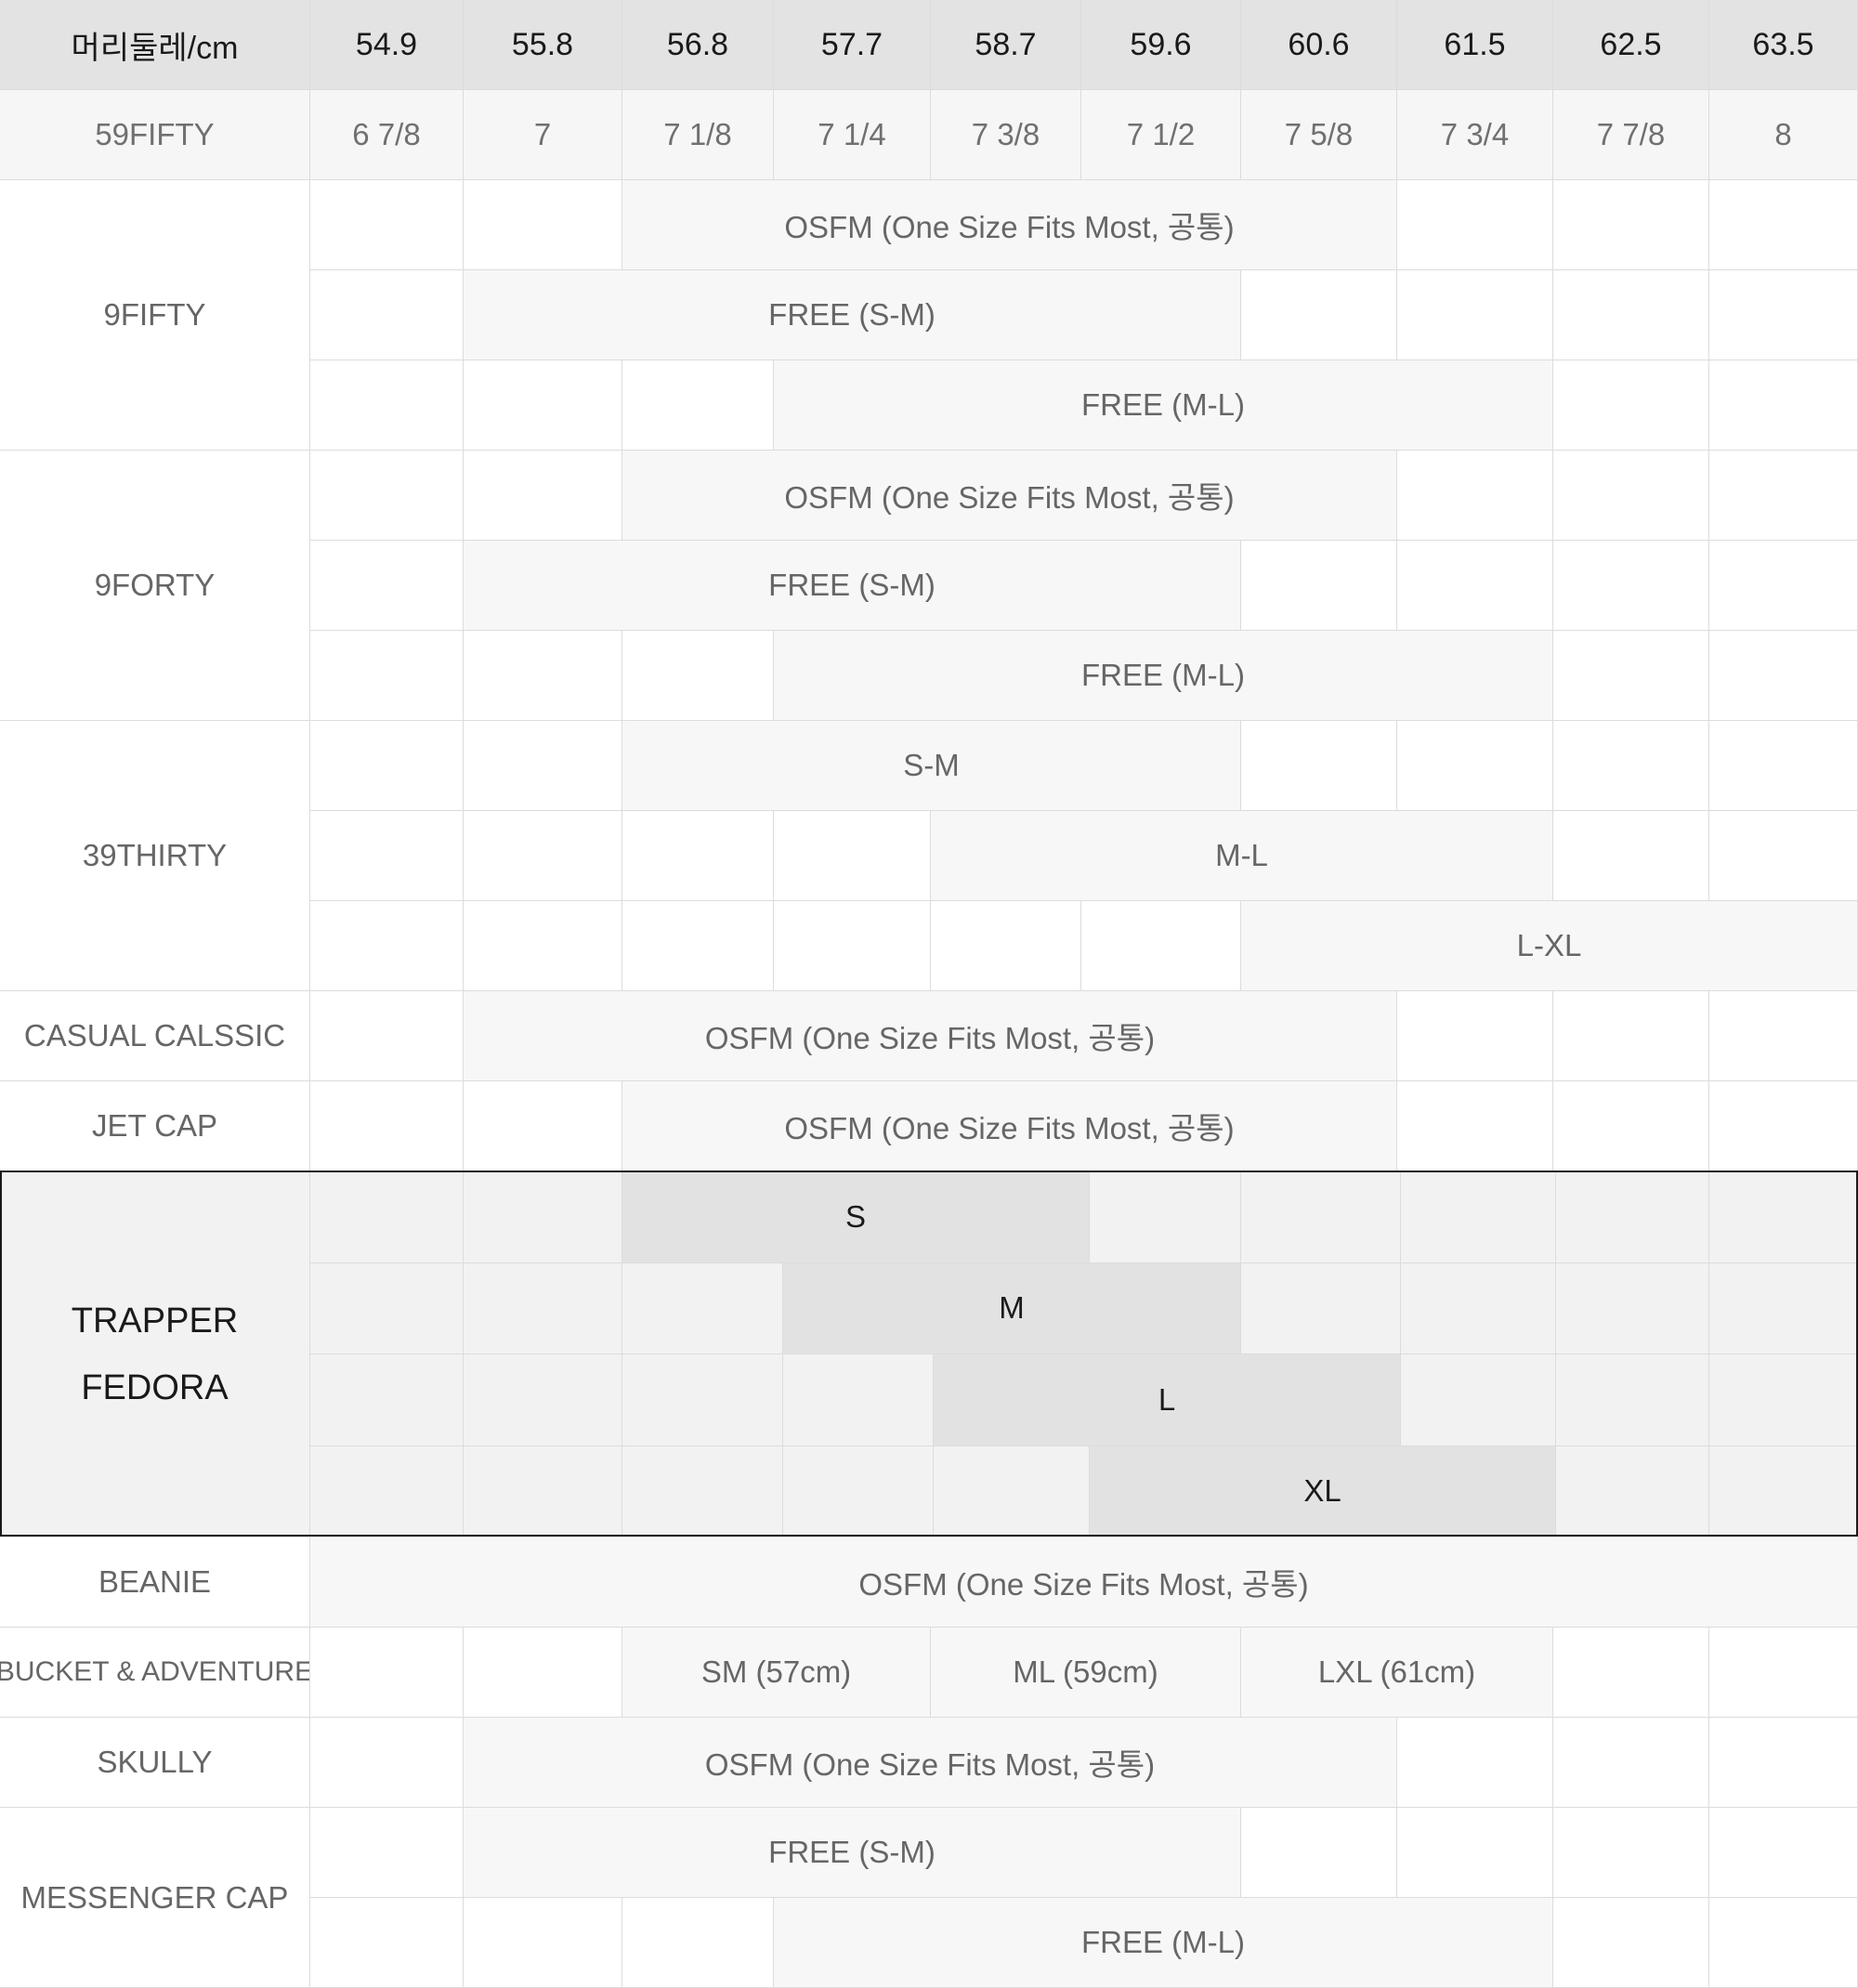  I want to click on size-range: L-XL, so click(1549, 946).